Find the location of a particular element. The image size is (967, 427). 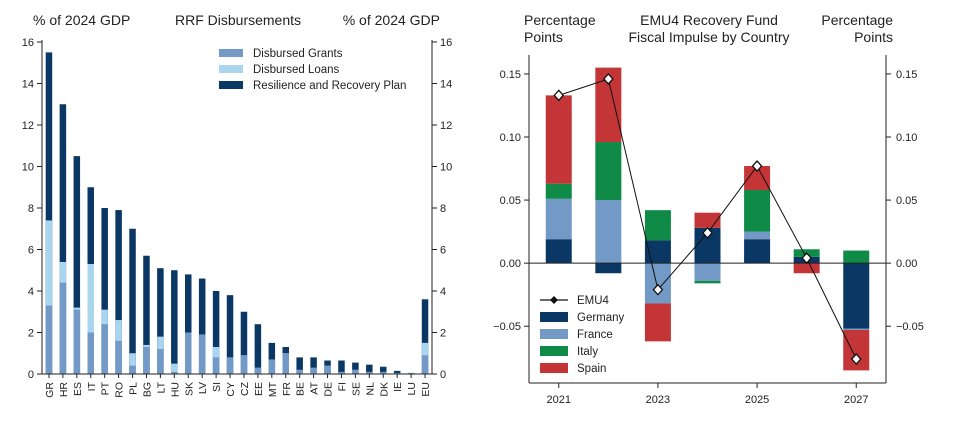

left-legend-label-2: Resilience and Recovery Plan is located at coordinates (329, 86).